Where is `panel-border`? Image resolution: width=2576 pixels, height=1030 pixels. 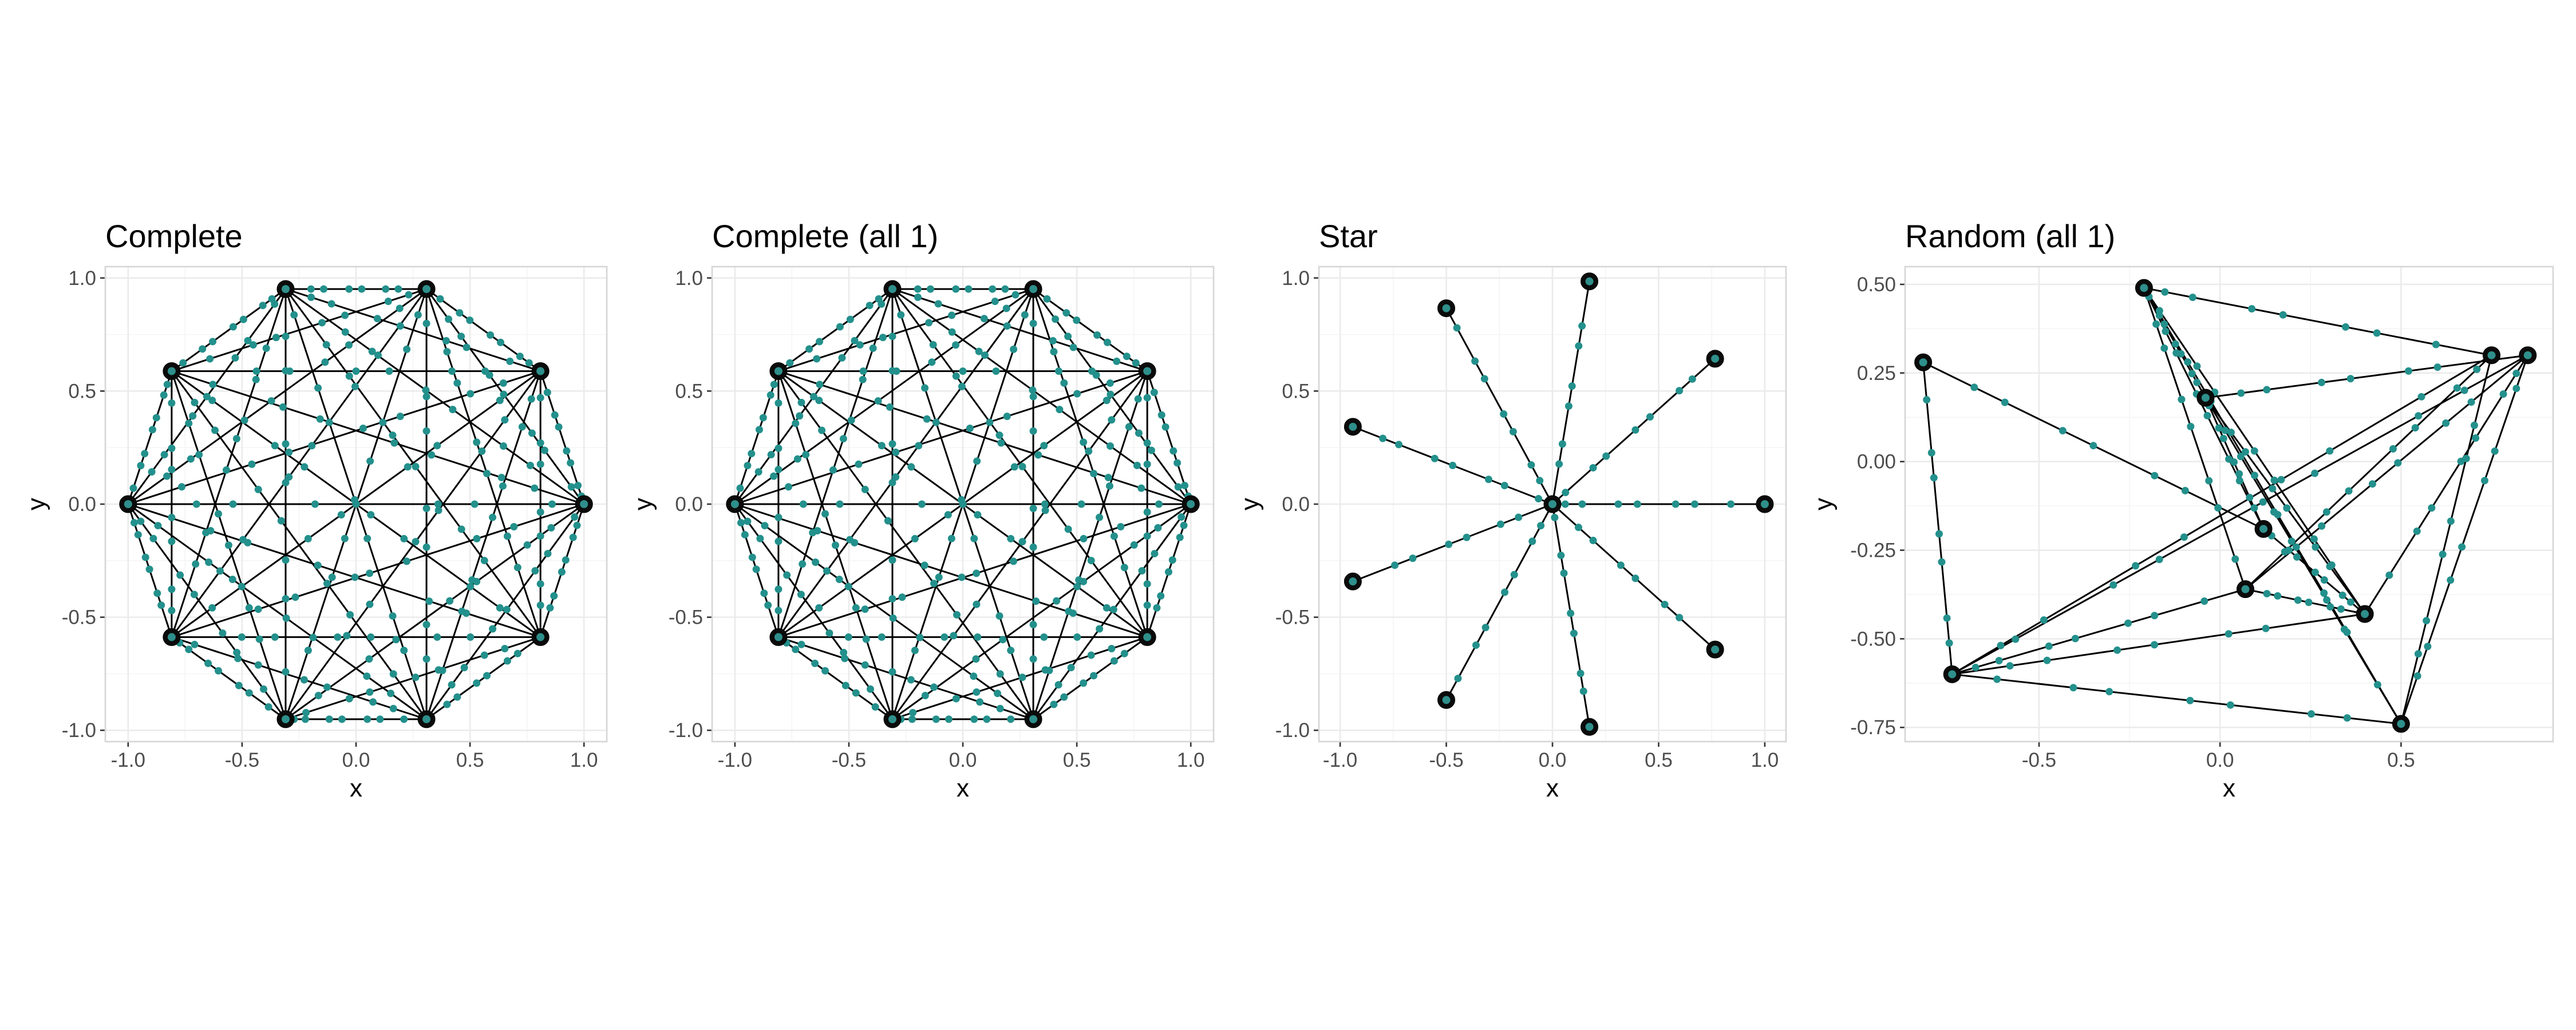 panel-border is located at coordinates (356, 504).